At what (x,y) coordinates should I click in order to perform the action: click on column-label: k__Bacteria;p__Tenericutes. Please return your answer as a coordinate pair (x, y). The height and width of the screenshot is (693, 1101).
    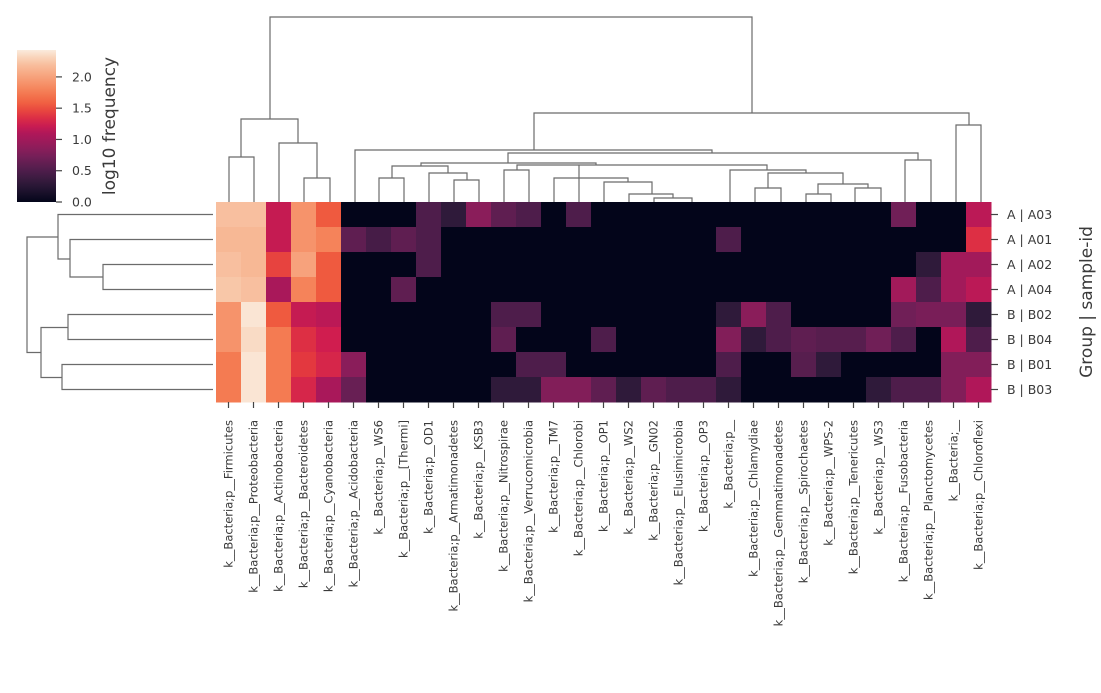
    Looking at the image, I should click on (854, 497).